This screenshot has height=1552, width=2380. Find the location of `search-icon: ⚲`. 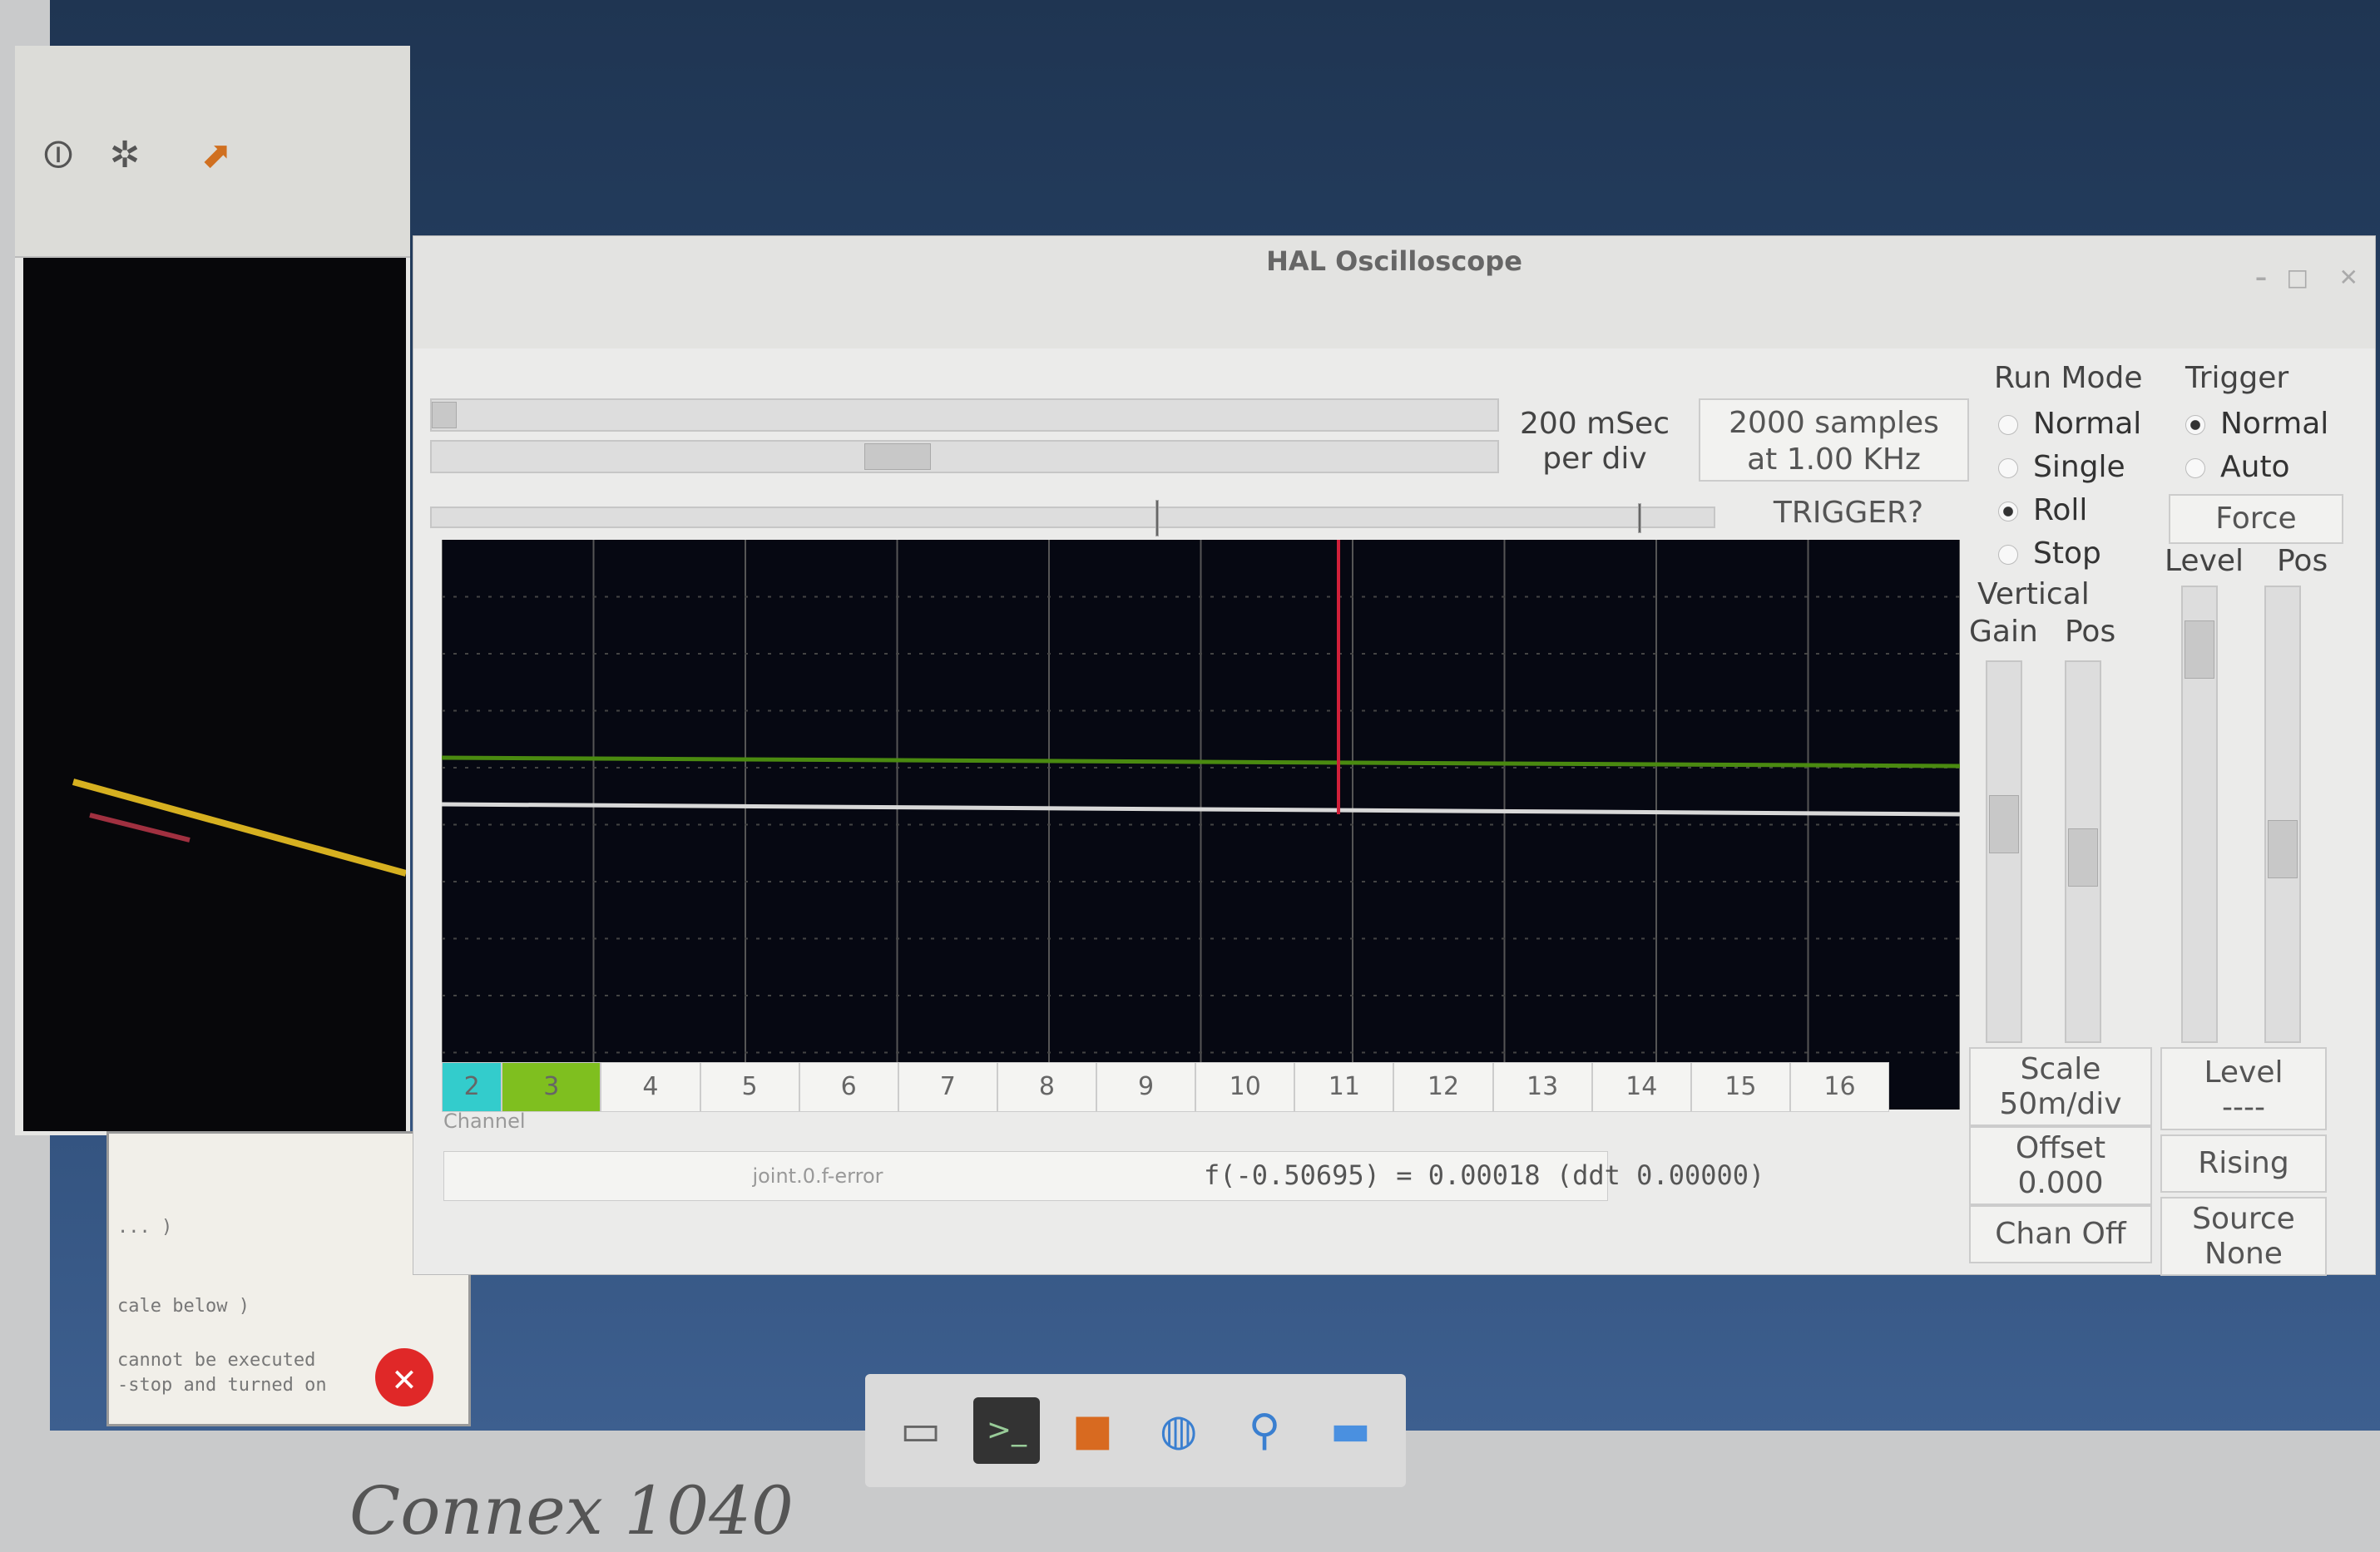

search-icon: ⚲ is located at coordinates (1264, 1431).